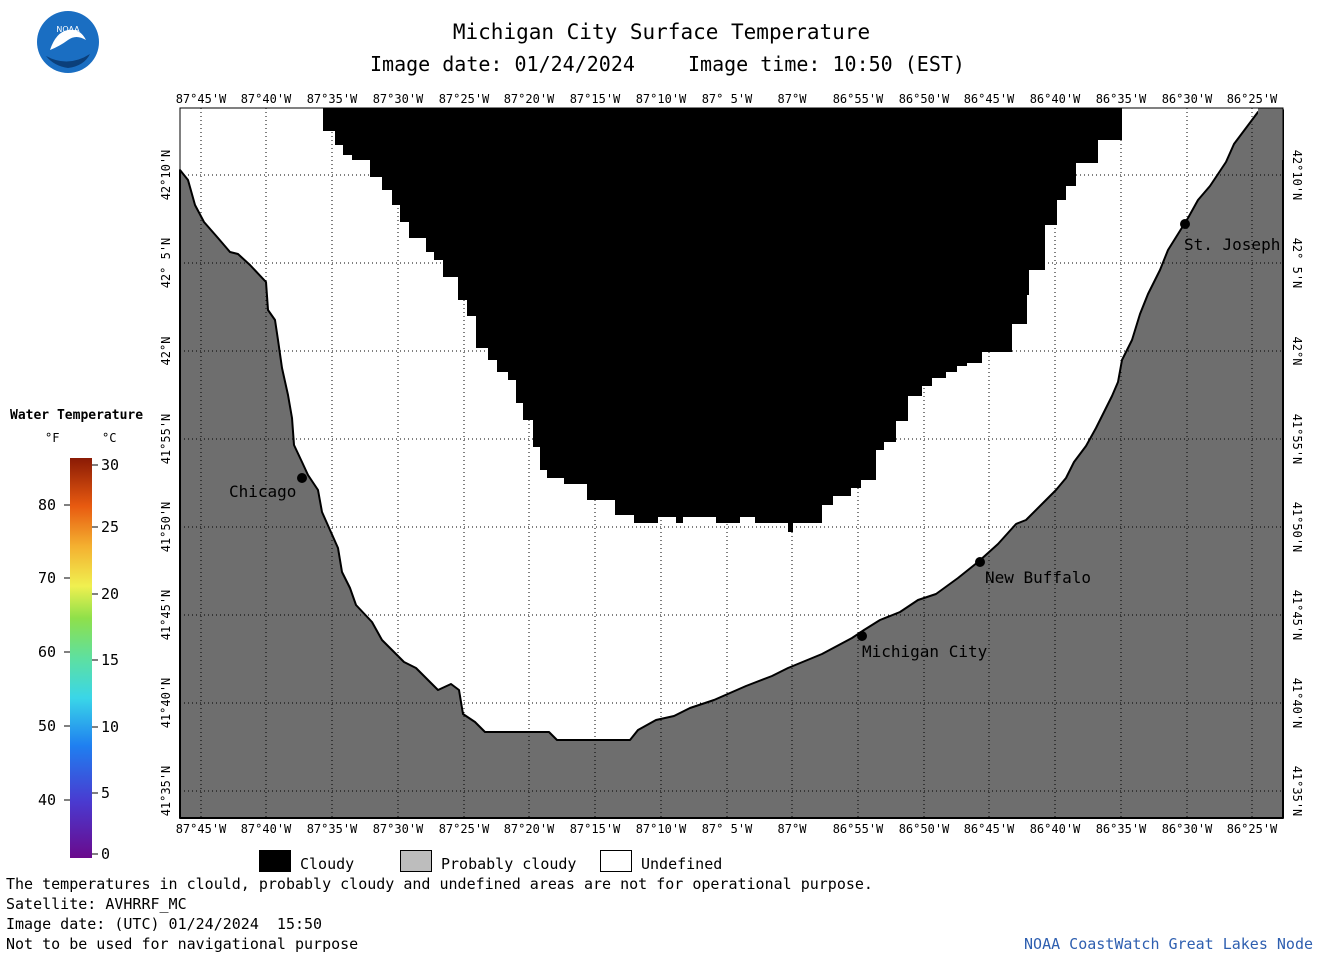 The image size is (1323, 960). What do you see at coordinates (529, 99) in the screenshot?
I see `lon-label-top: 87°20'W` at bounding box center [529, 99].